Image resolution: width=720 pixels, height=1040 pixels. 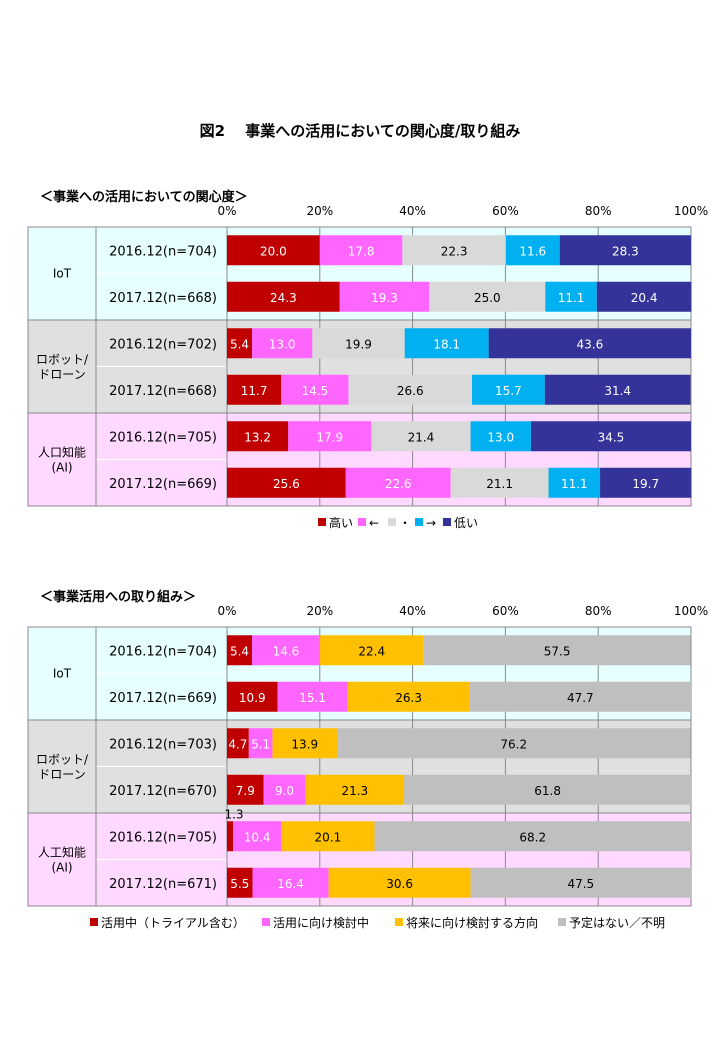 What do you see at coordinates (547, 791) in the screenshot?
I see `data-label: 61.8` at bounding box center [547, 791].